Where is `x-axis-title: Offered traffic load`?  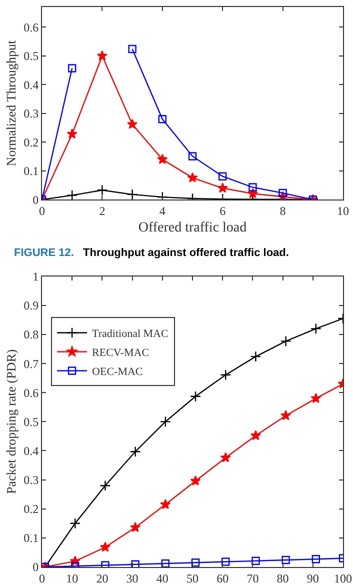 x-axis-title: Offered traffic load is located at coordinates (192, 228).